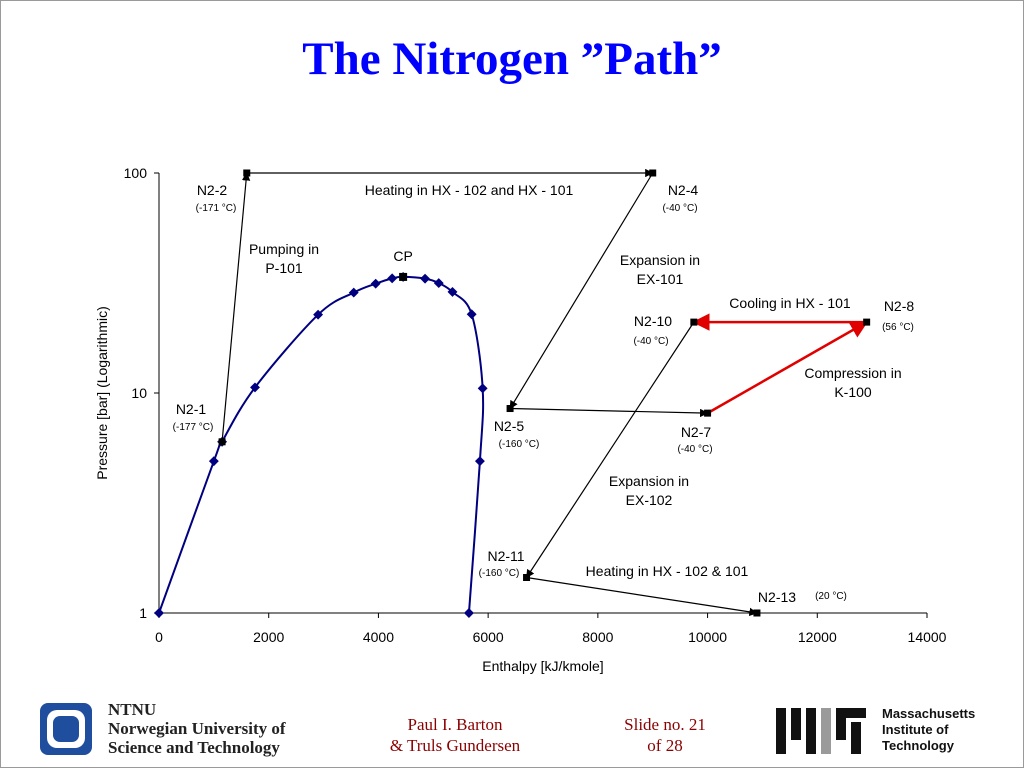 The image size is (1024, 768). Describe the element at coordinates (853, 392) in the screenshot. I see `annotation-compression-line-2: K-100` at that location.